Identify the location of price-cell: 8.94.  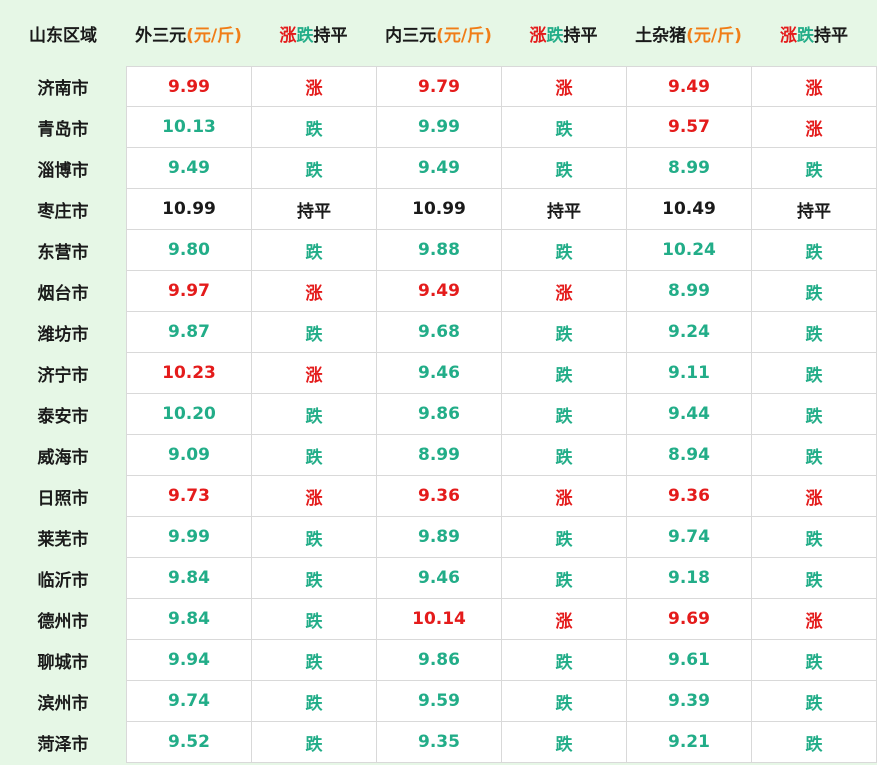
(688, 455).